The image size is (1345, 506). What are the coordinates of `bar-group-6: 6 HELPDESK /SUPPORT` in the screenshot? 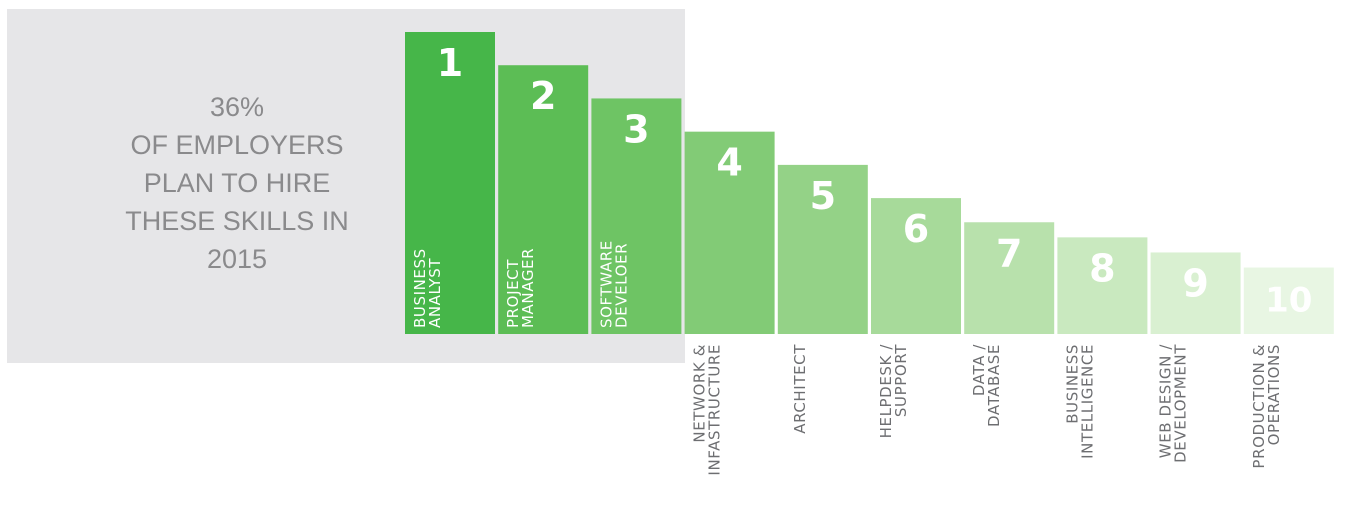 It's located at (916, 318).